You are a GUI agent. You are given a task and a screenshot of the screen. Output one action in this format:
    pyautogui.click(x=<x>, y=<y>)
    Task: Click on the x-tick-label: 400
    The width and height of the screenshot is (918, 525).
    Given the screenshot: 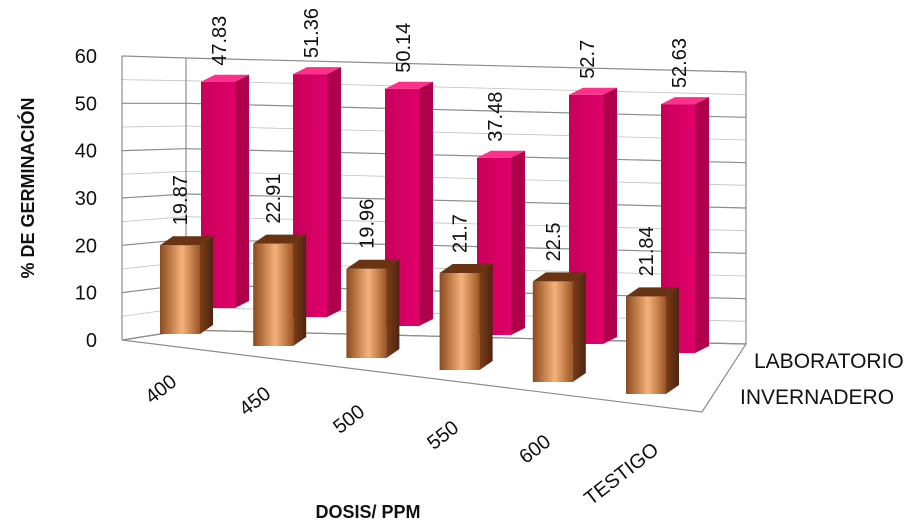 What is the action you would take?
    pyautogui.click(x=161, y=390)
    